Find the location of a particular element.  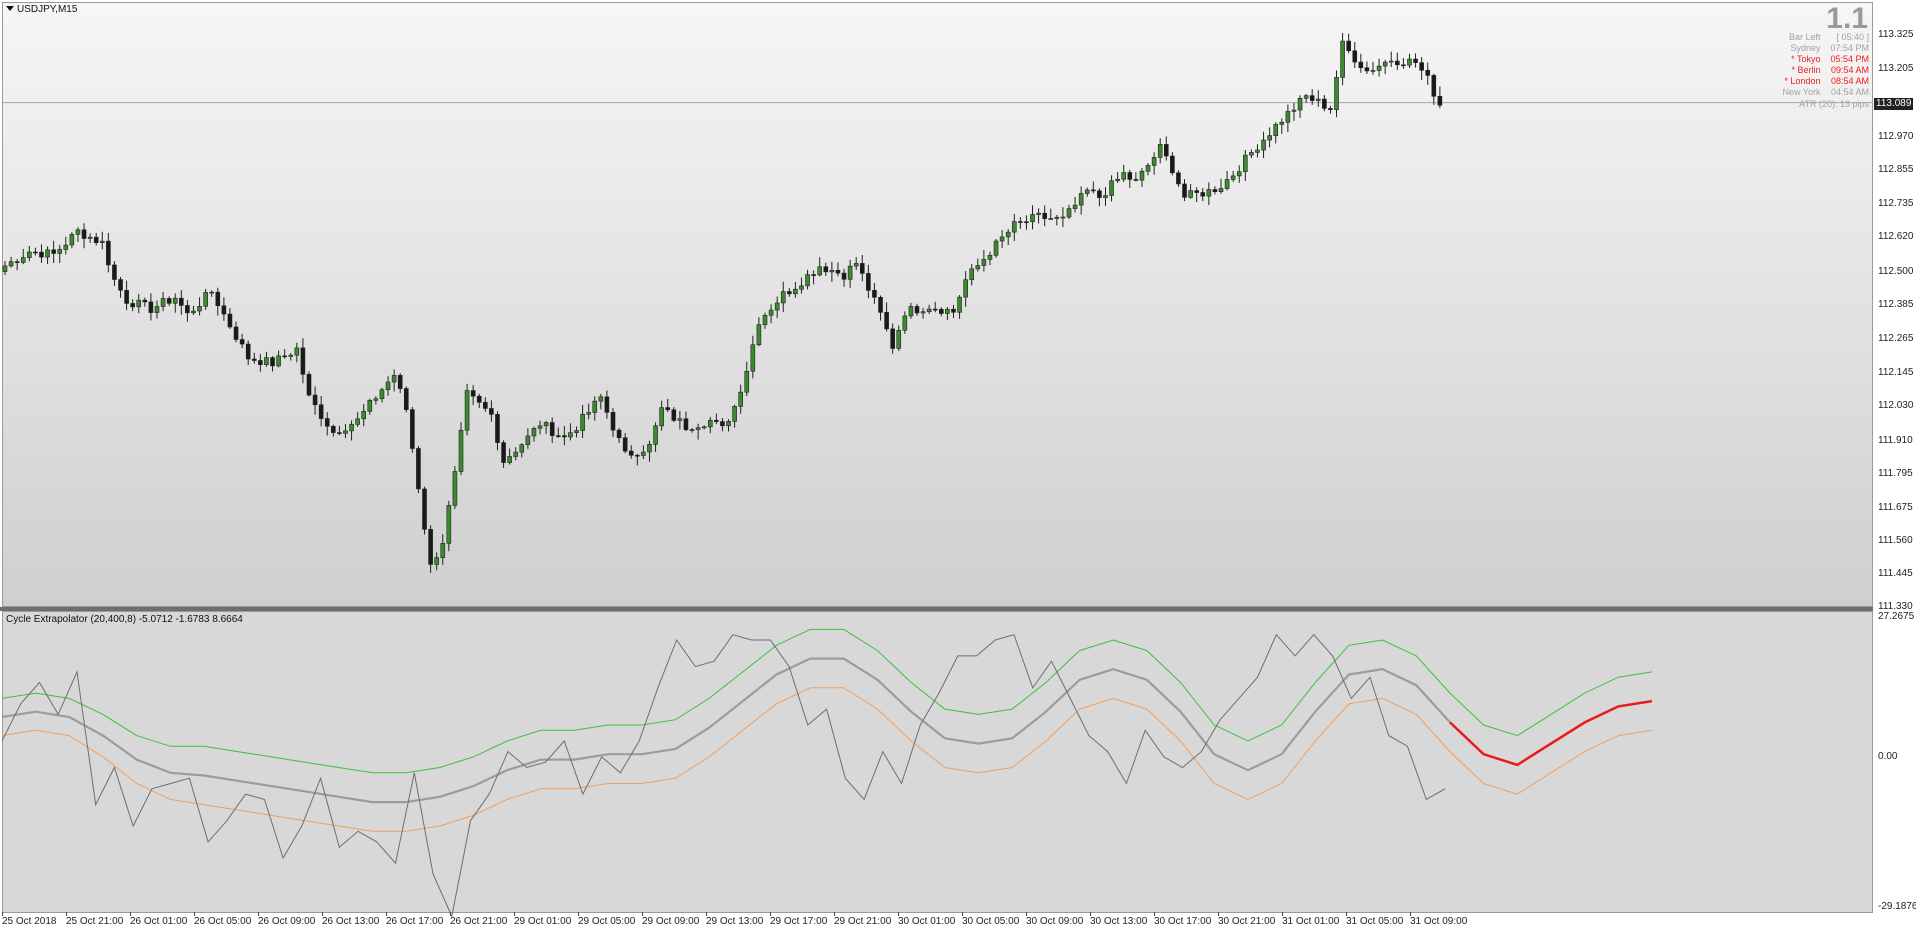

time-tick-label: 26 Oct 01:00 is located at coordinates (159, 921).